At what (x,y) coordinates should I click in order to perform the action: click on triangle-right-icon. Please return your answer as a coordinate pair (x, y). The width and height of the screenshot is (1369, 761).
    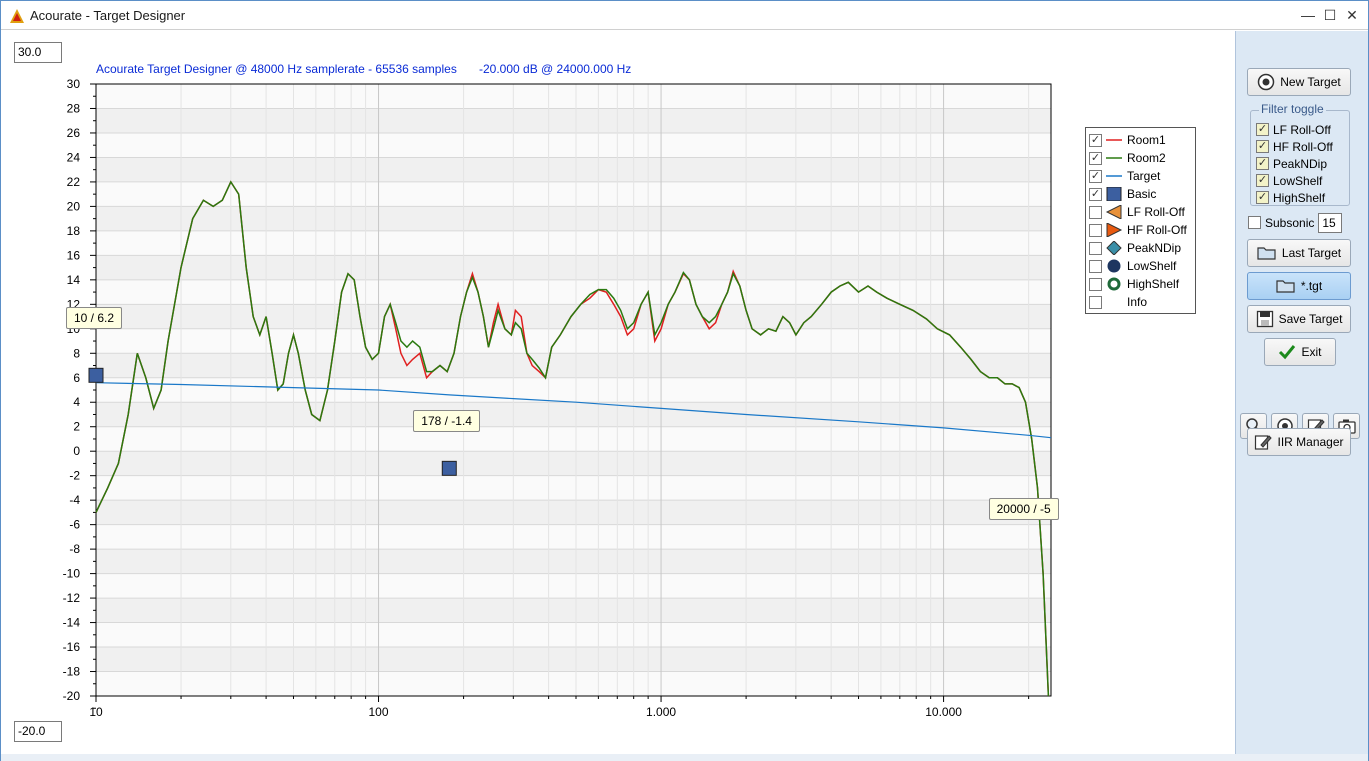
    Looking at the image, I should click on (1114, 230).